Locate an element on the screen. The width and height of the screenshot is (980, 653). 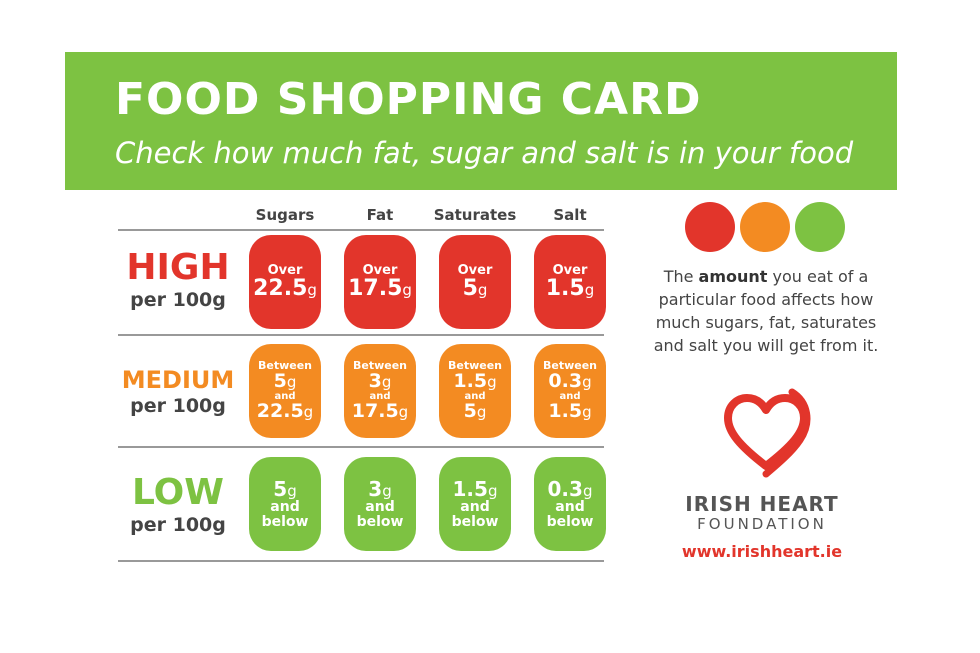
row-label-medium: MEDIUM per 100g is located at coordinates (178, 392).